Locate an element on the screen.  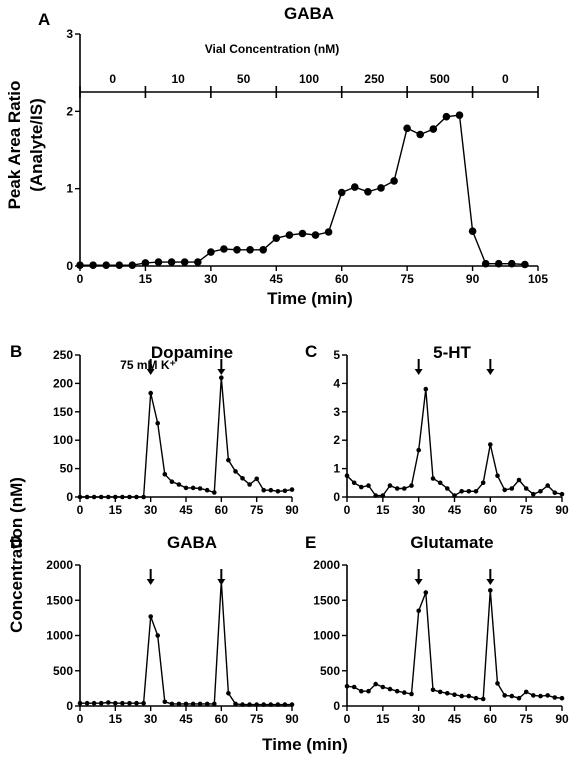
panel-b-y-tick-label: 200 is located at coordinates (63, 383).